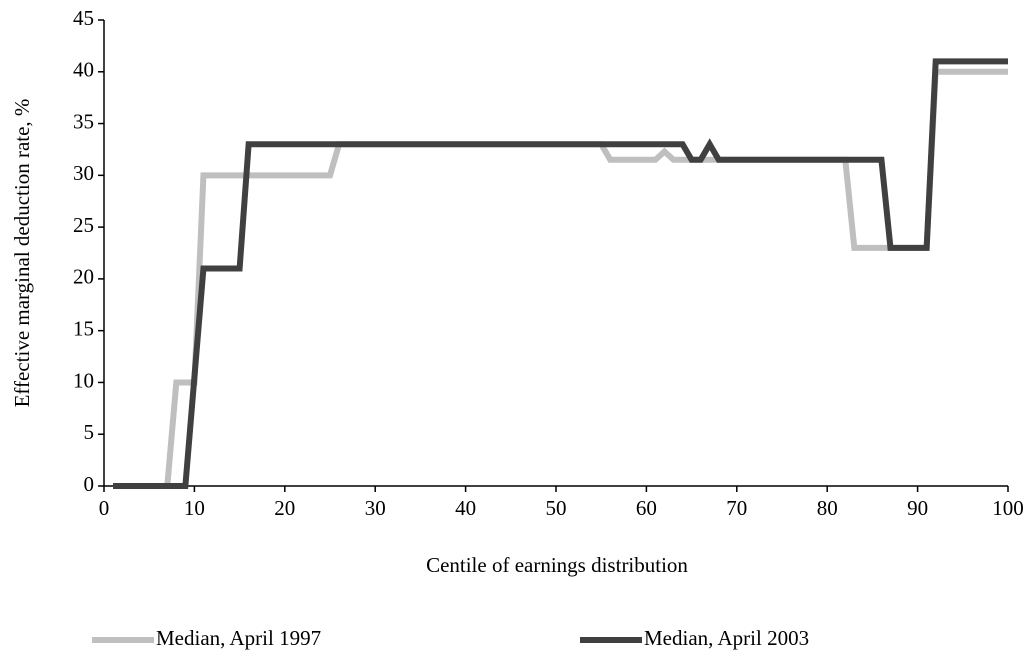  Describe the element at coordinates (284, 508) in the screenshot. I see `x-tick-label: 20` at that location.